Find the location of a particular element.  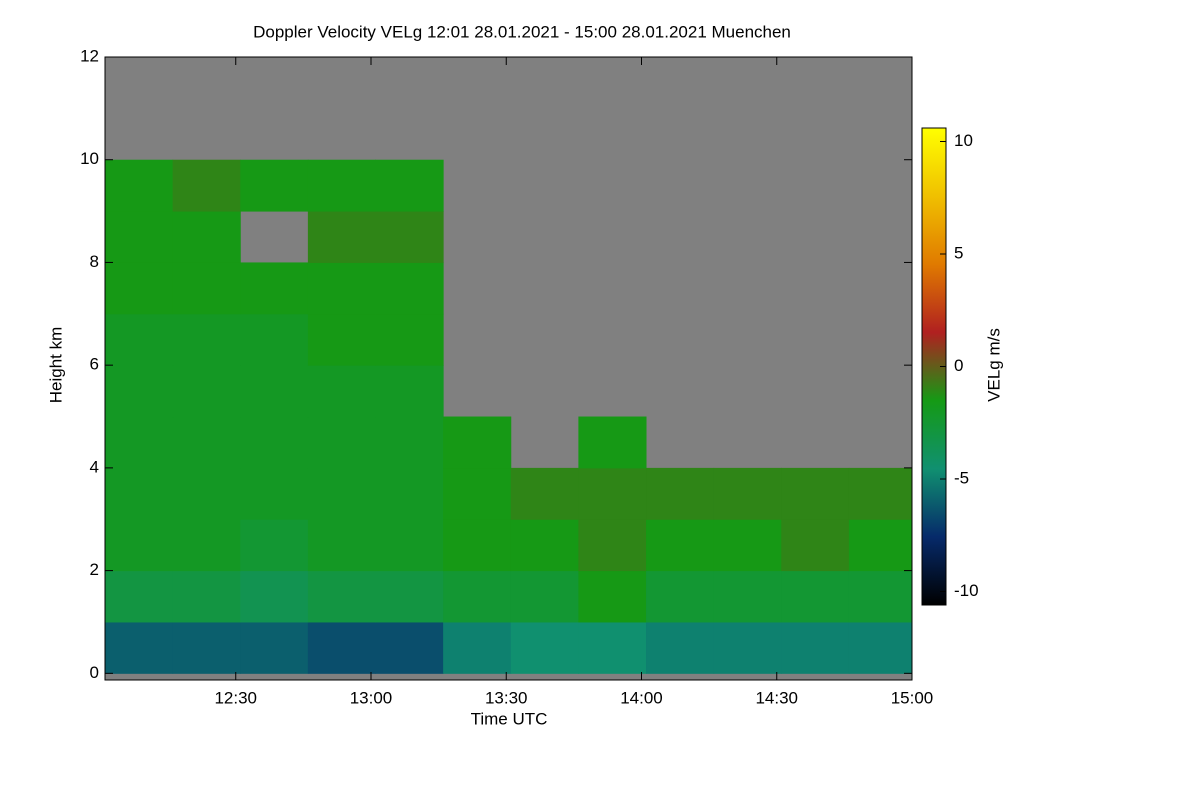

y-tick-label: 12 is located at coordinates (89, 55).